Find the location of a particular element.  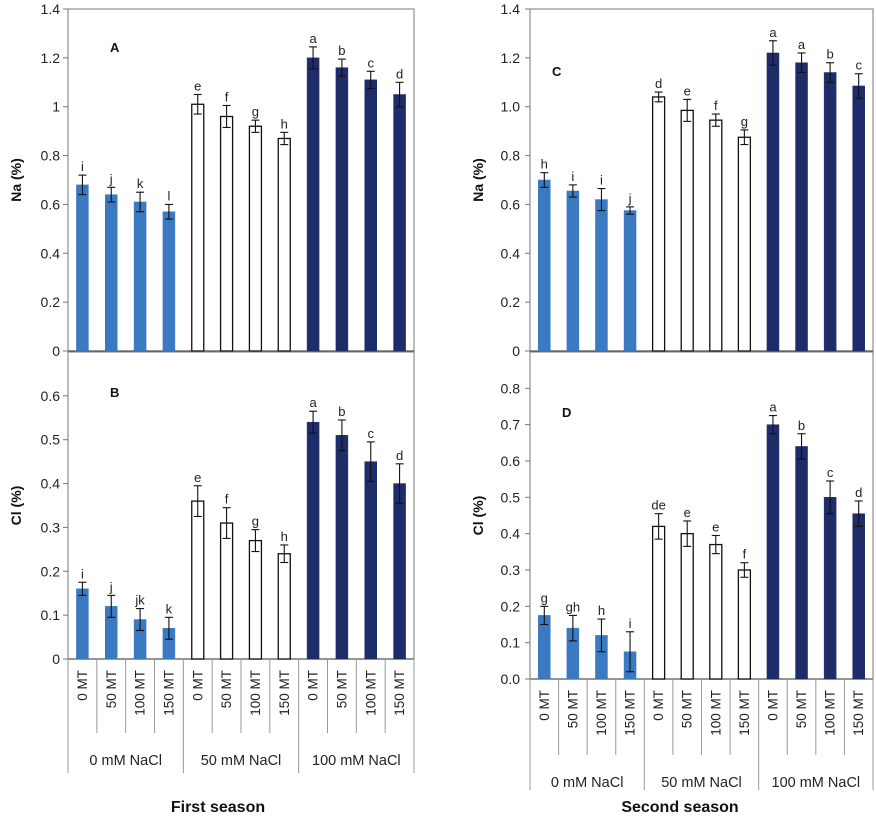

season-title-second: Second season is located at coordinates (679, 807).